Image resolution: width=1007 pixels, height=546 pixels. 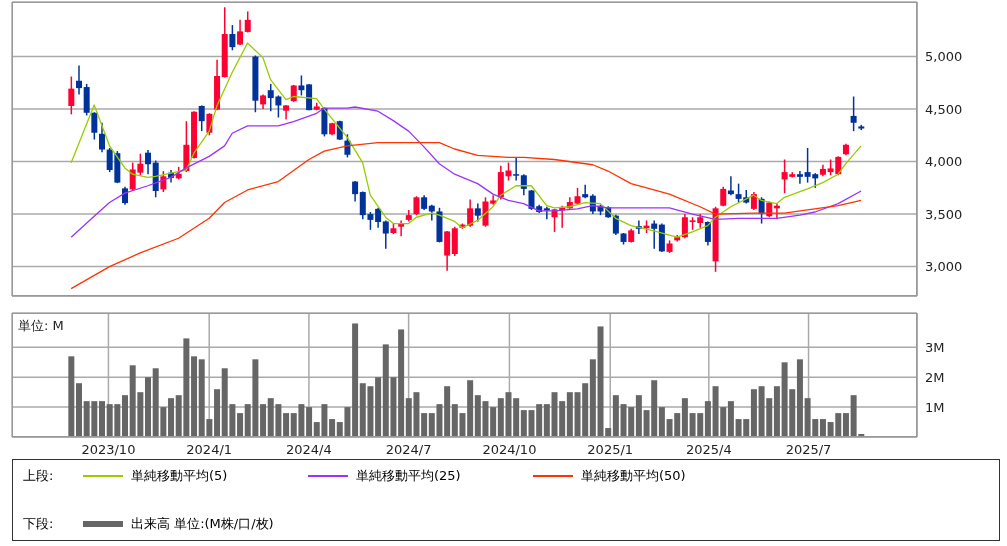 I want to click on legend-label: 単純移動平均(5), so click(x=179, y=476).